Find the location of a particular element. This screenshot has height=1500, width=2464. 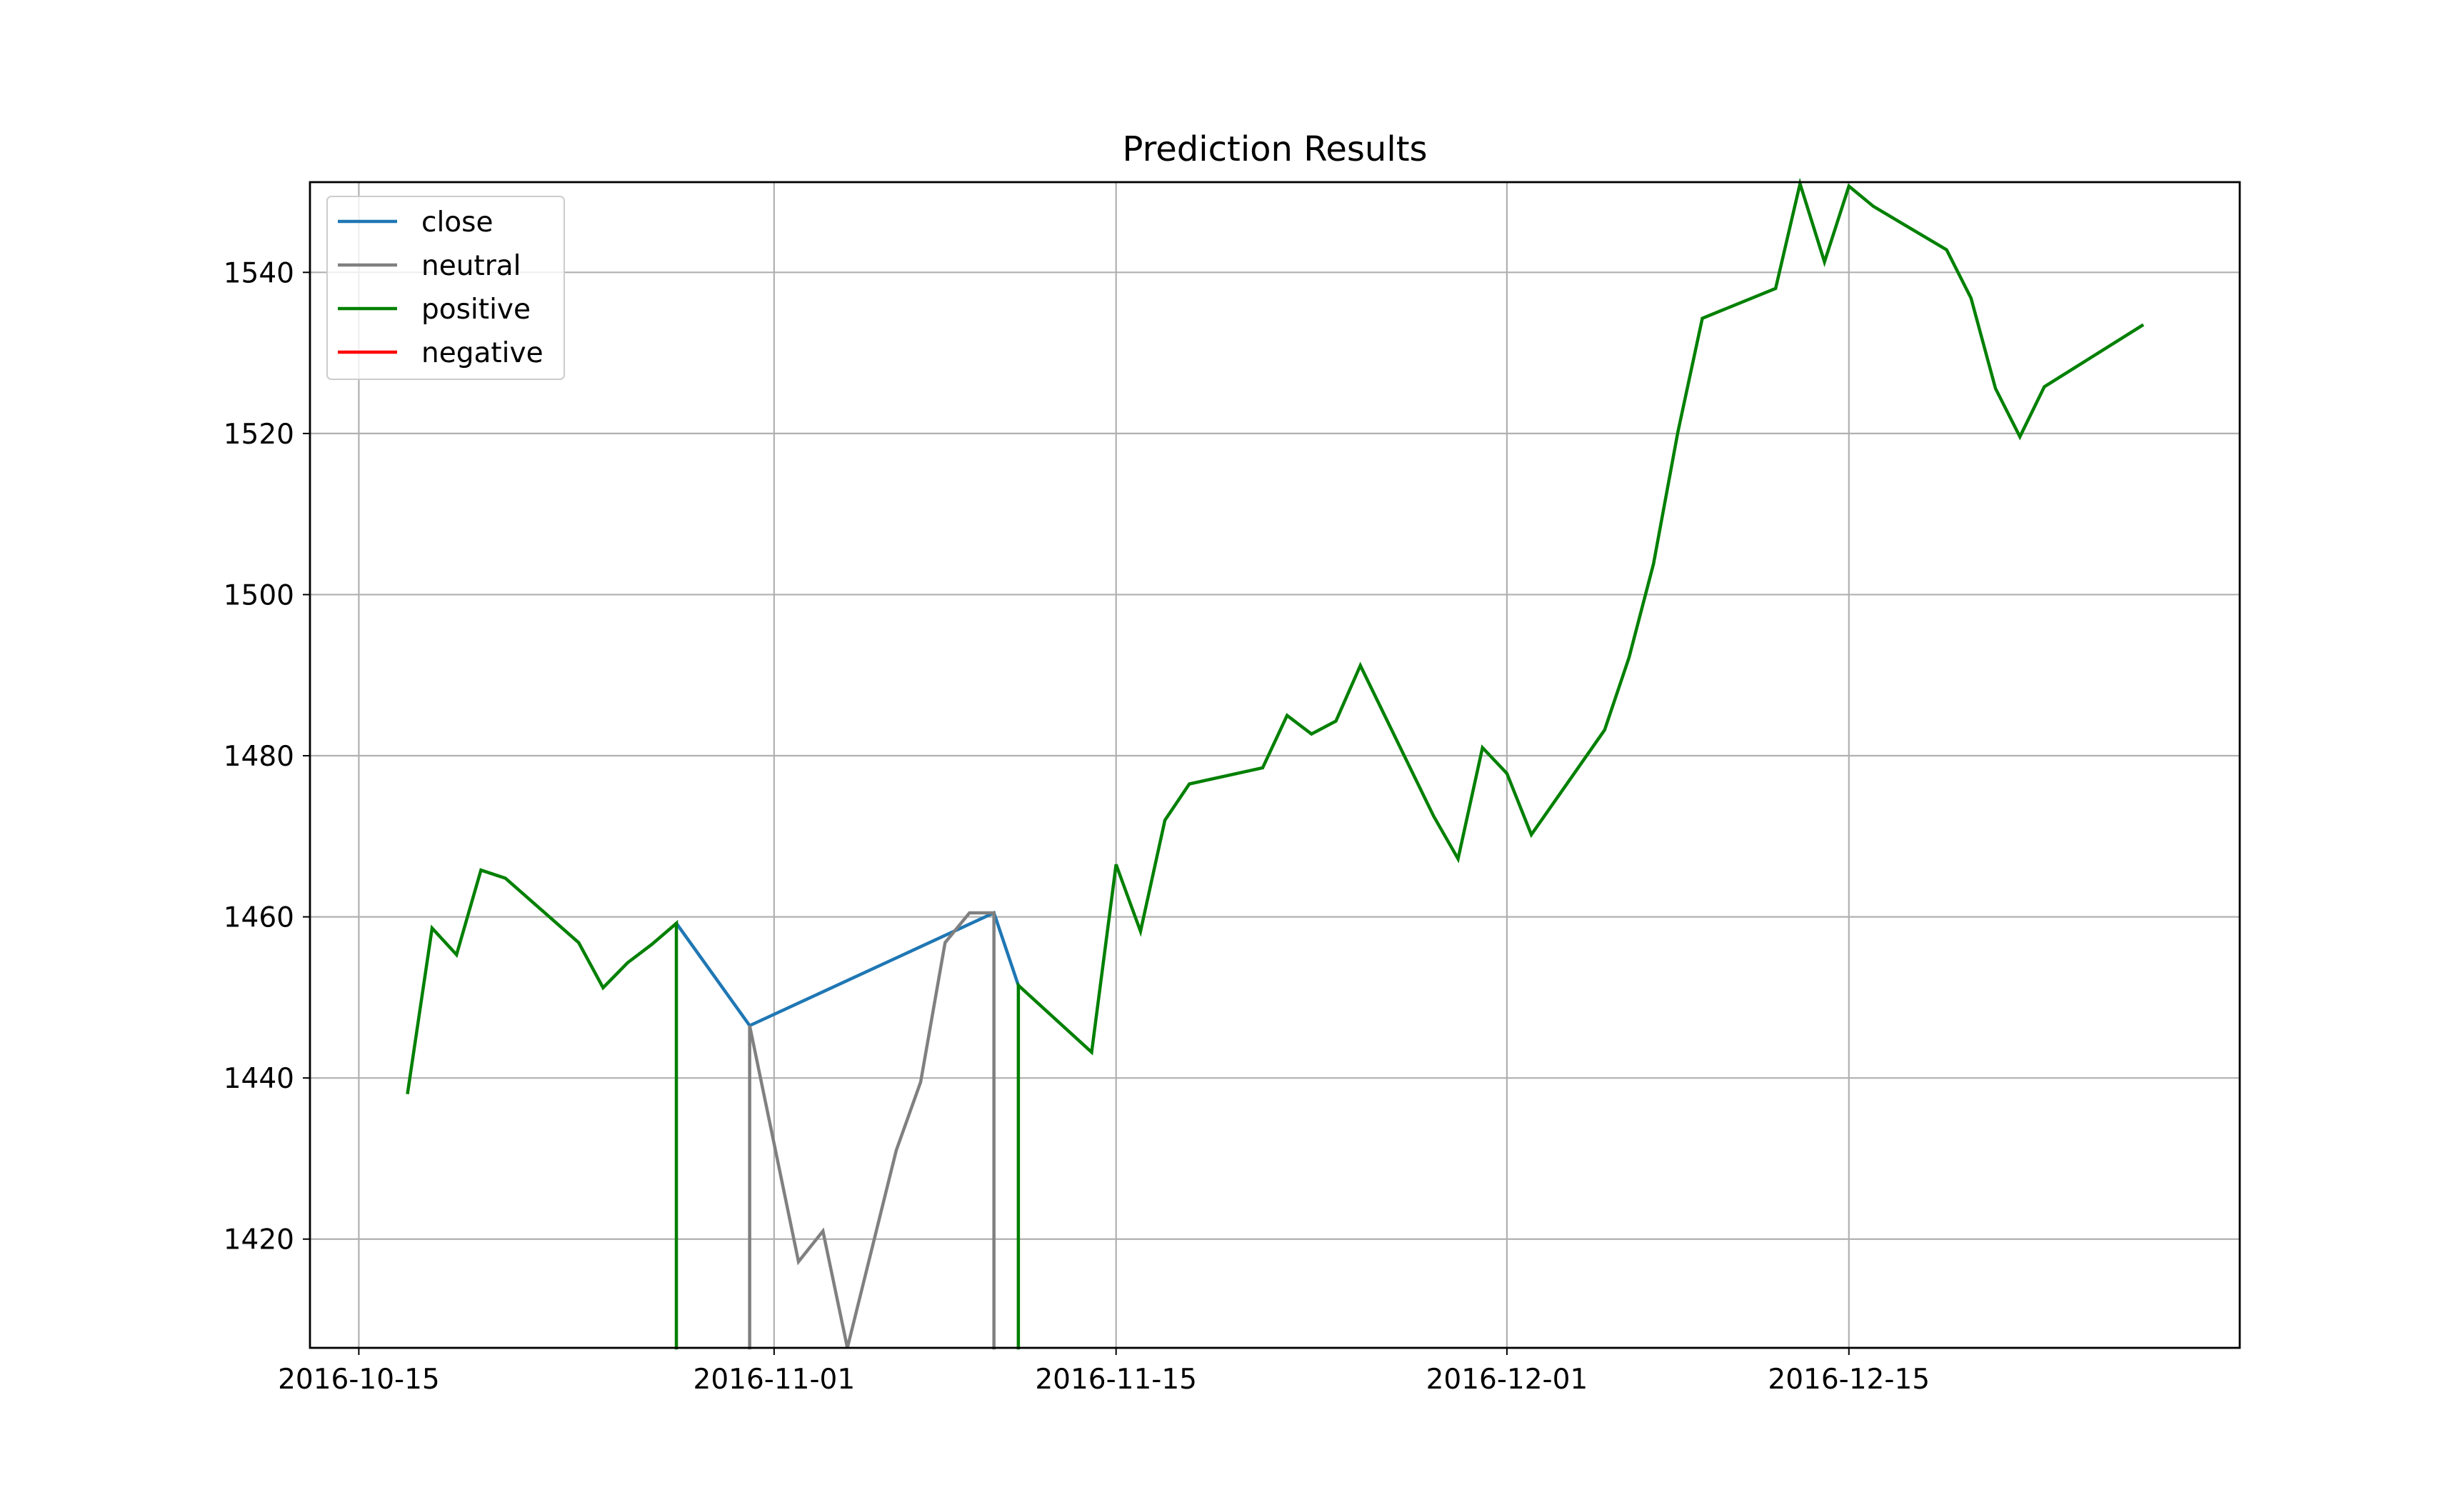

legend-box is located at coordinates (445, 288).